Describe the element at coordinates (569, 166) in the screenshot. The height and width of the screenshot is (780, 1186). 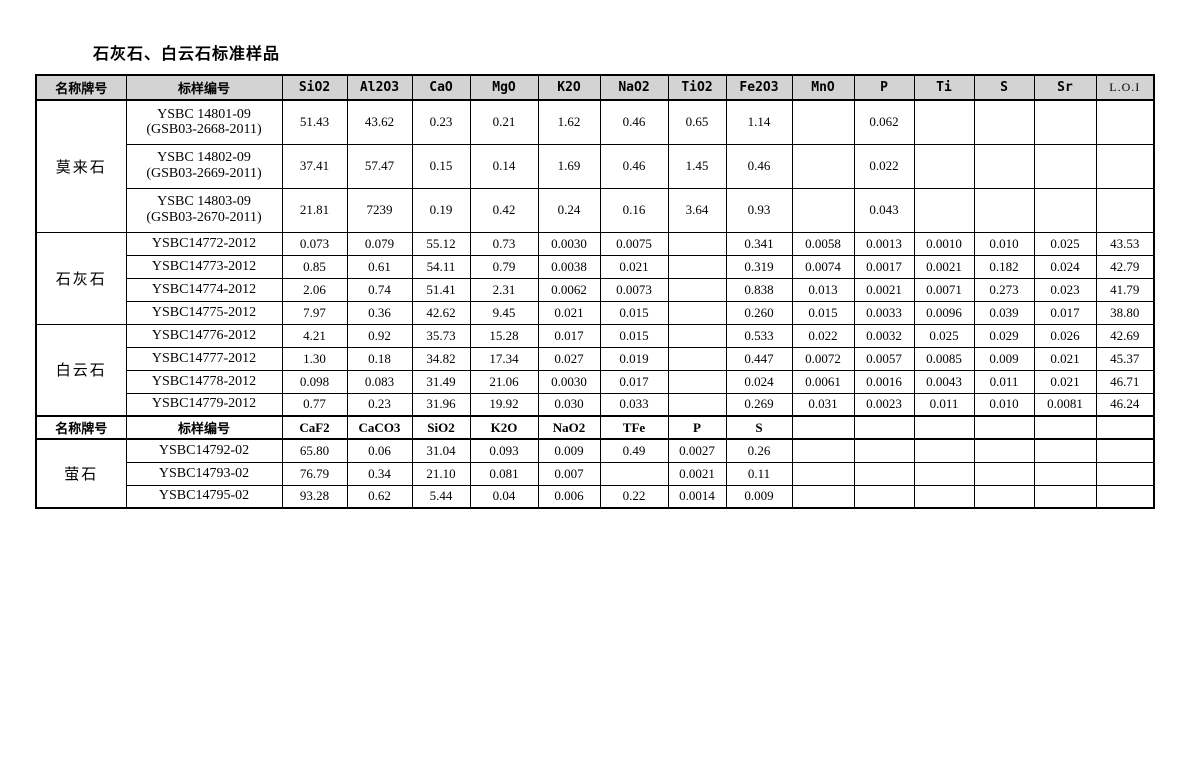
I see `value-cell: 1.69` at that location.